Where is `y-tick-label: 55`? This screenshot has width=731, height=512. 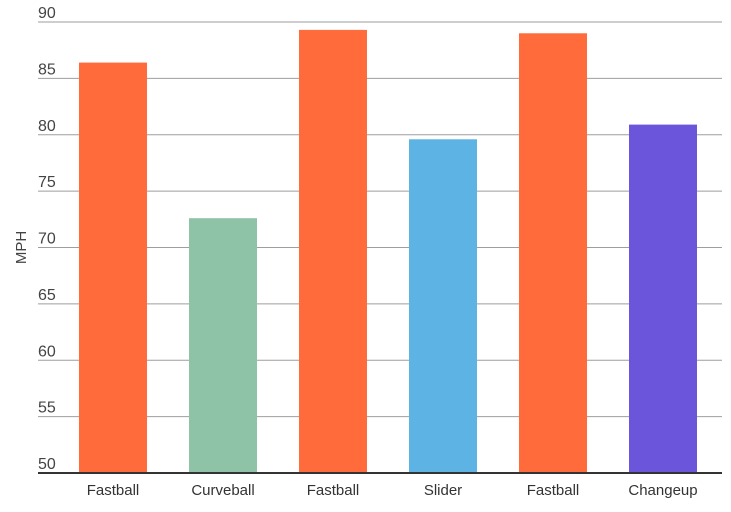
y-tick-label: 55 is located at coordinates (47, 408).